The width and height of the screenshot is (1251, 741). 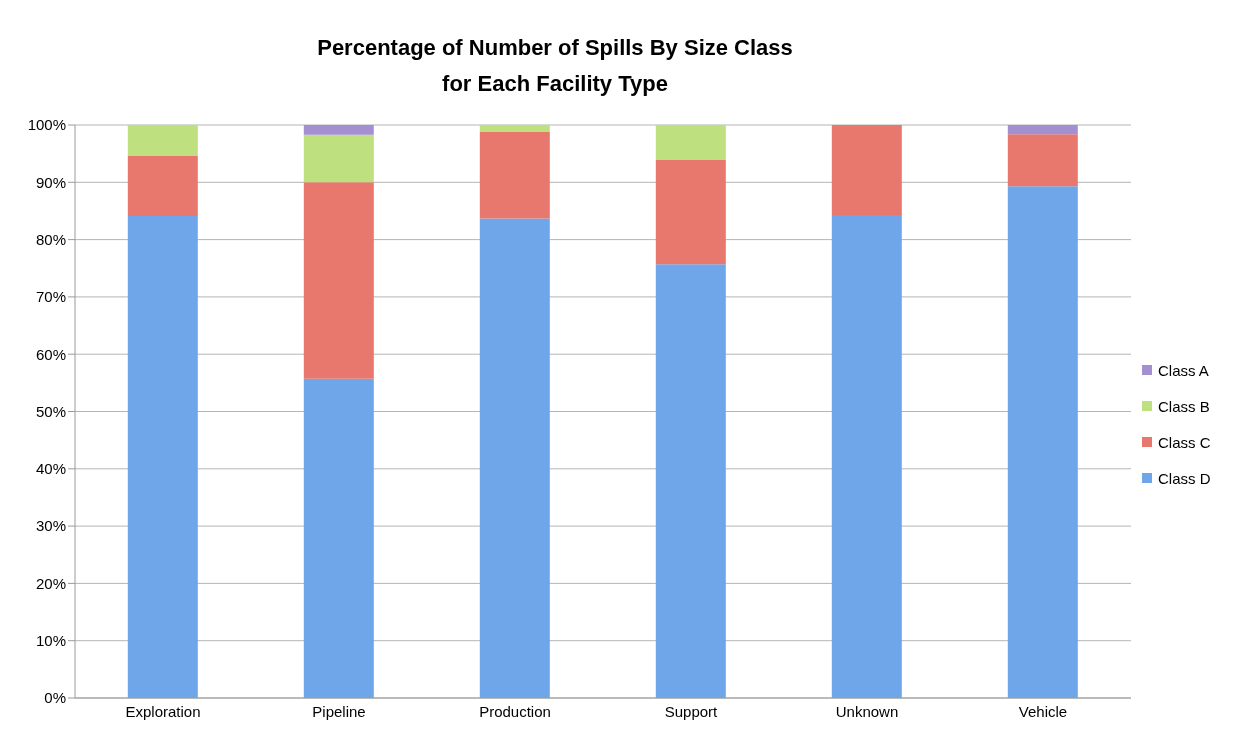 What do you see at coordinates (163, 711) in the screenshot?
I see `x-tick-label: Exploration` at bounding box center [163, 711].